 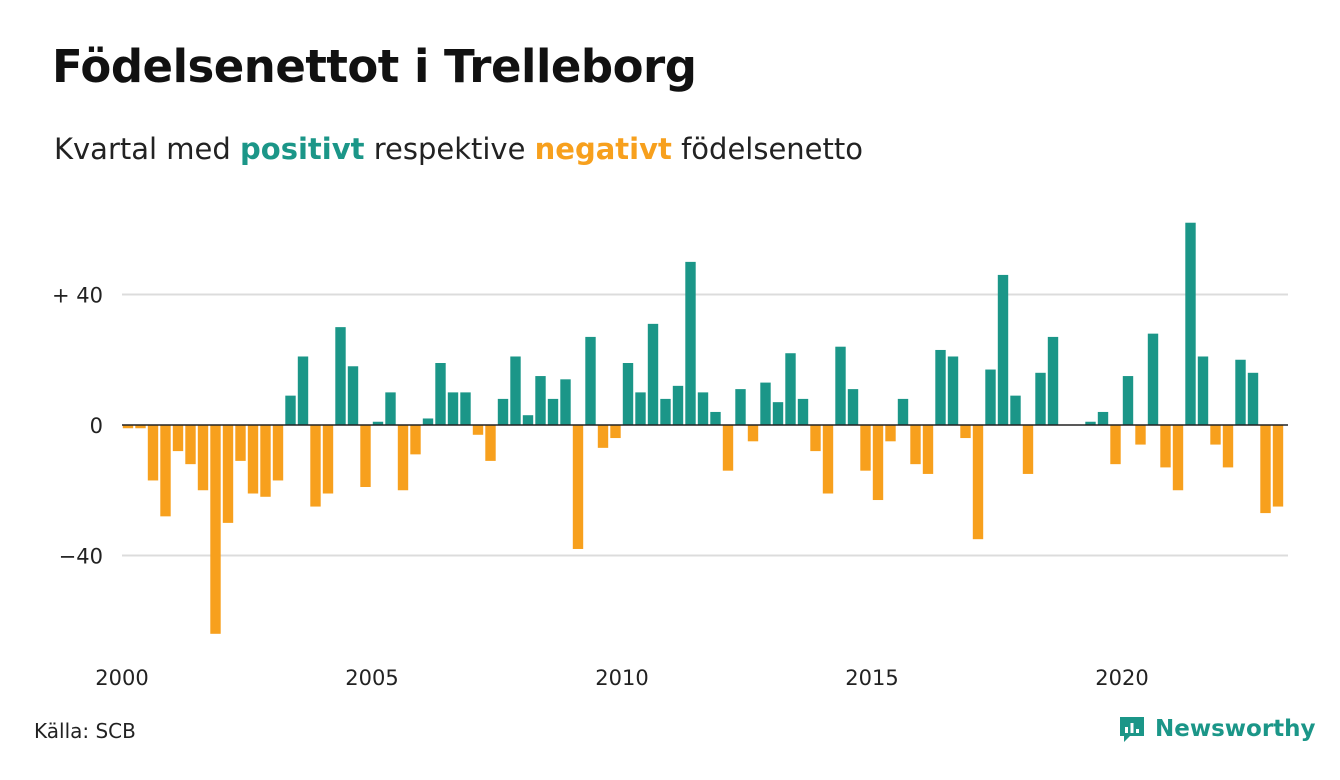 What do you see at coordinates (440, 394) in the screenshot?
I see `bar-2006K2` at bounding box center [440, 394].